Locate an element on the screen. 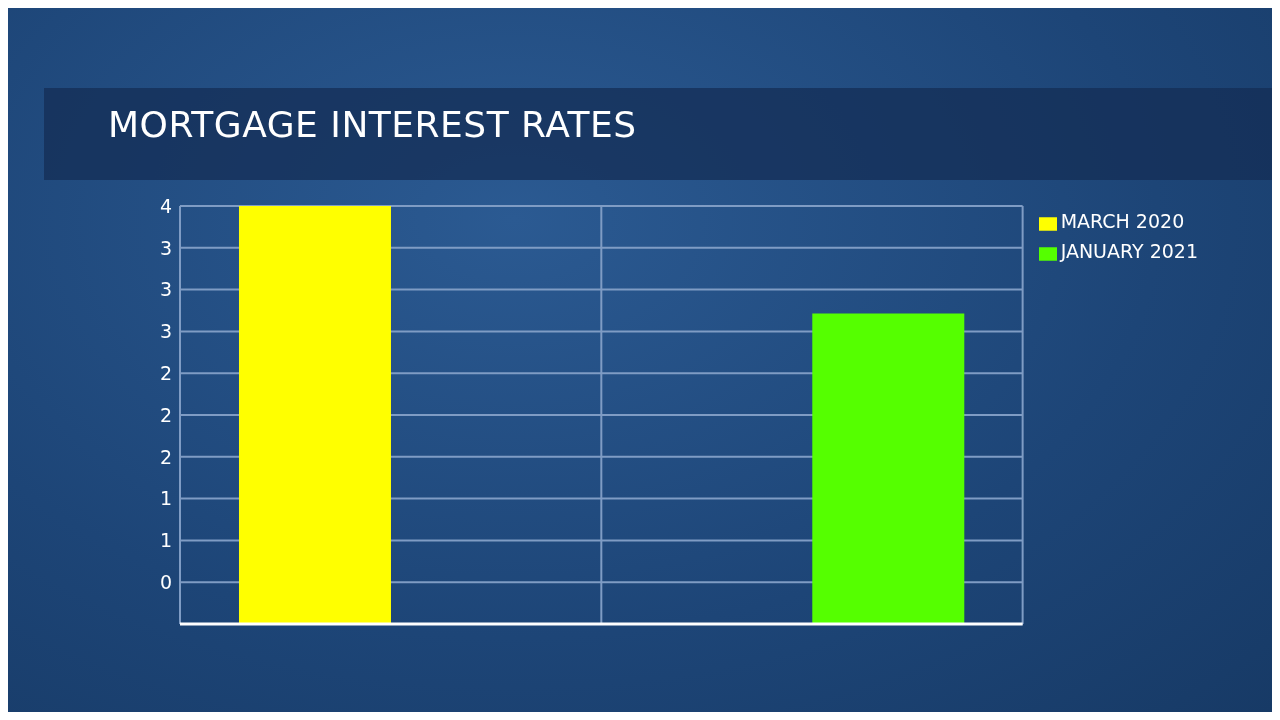 This screenshot has width=1280, height=720. legend-label: JANUARY 2021 is located at coordinates (1129, 251).